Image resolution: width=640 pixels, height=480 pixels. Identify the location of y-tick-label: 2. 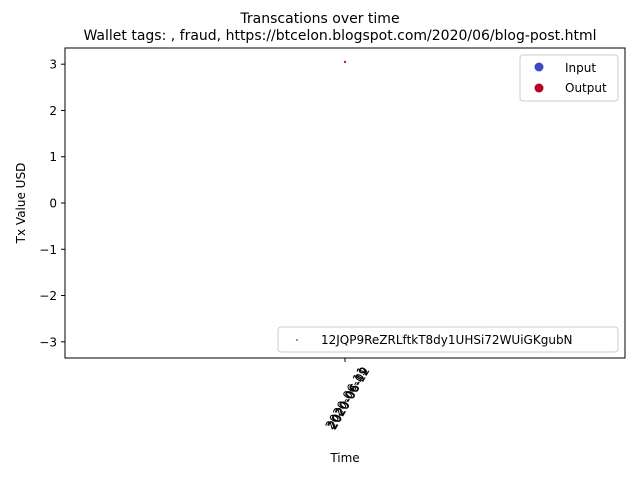
(53, 111).